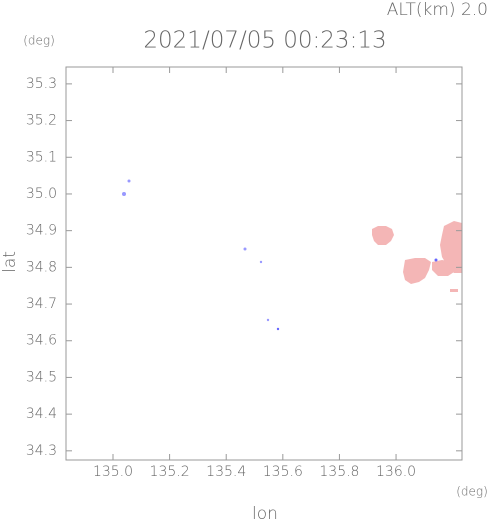 The image size is (491, 521). What do you see at coordinates (41, 304) in the screenshot?
I see `y-tick-label: 34.7` at bounding box center [41, 304].